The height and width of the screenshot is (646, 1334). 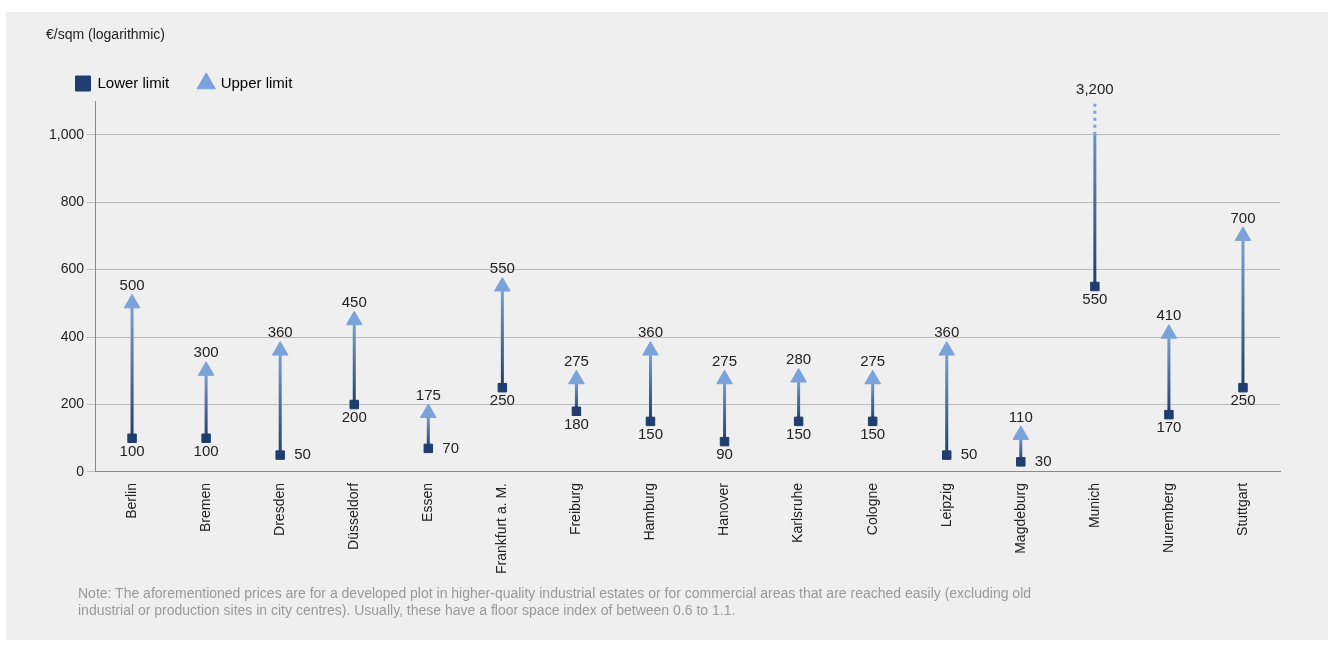 I want to click on text: Note: The aforementioned prices are for a developed plot in higher-quality industrial estates or for commercial areas that are reached easily (excluding old industrial or production sites in city centres). Usually, these have a floor space index of between 0.6 to 1.1., so click(x=555, y=602).